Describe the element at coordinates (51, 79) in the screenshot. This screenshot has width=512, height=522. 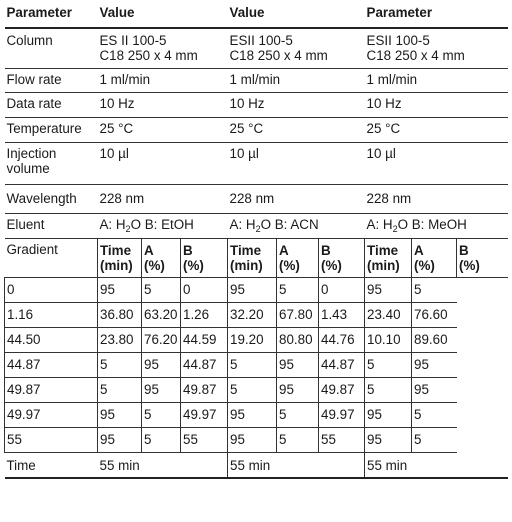
I see `row-label: Flow rate` at that location.